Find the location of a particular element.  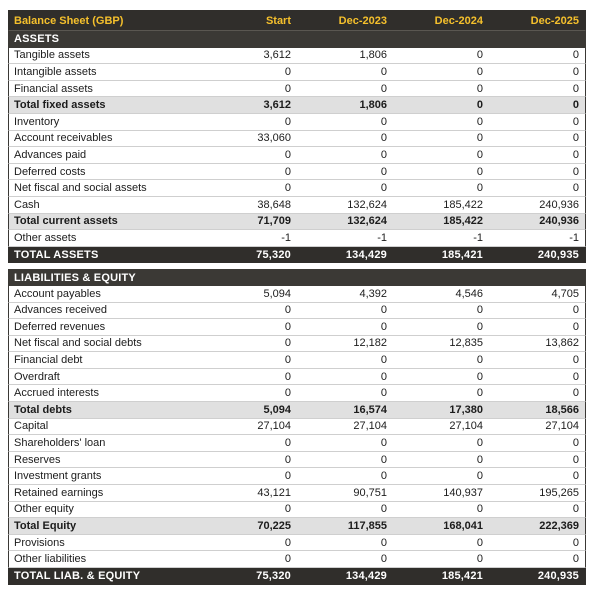

grand-total-label: TOTAL LIAB. & EQUITY is located at coordinates (77, 576).